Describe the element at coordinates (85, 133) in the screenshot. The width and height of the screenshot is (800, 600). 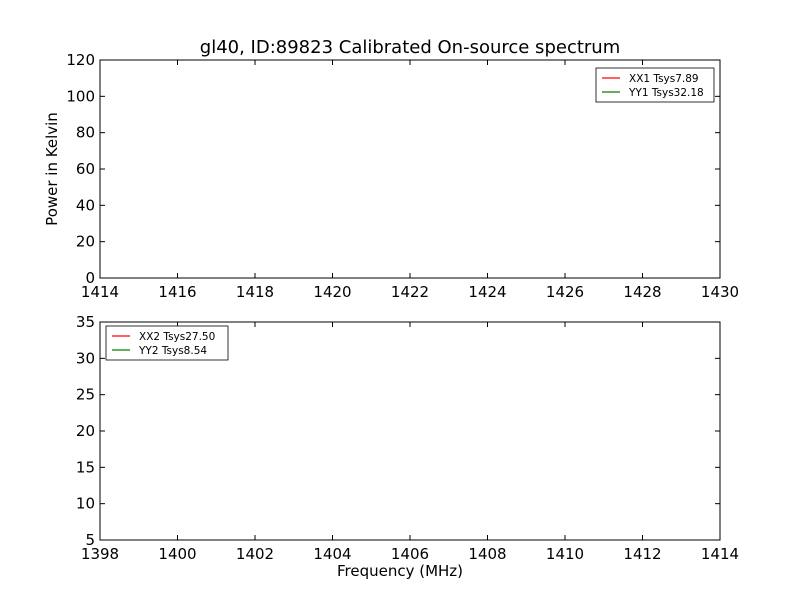
I see `y-tick-label: 80` at that location.